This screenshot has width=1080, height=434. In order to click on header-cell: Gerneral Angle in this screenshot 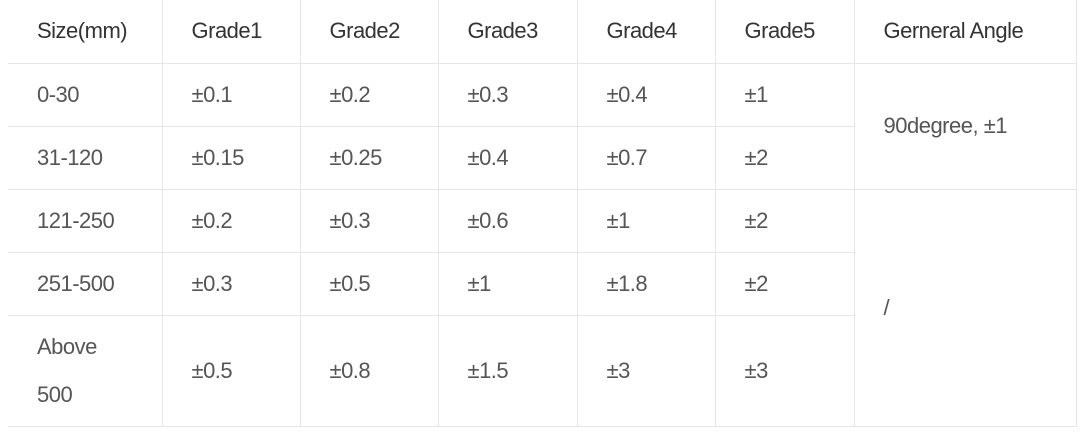, I will do `click(965, 32)`.